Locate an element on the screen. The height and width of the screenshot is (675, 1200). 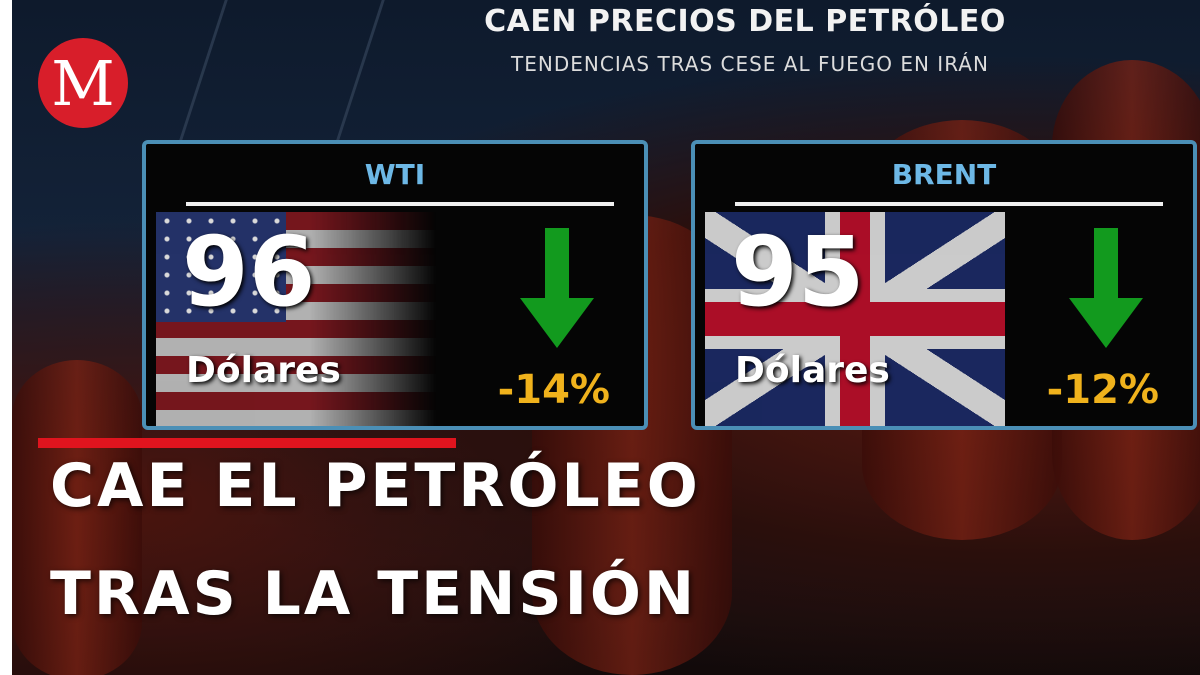
uk-flag-icon is located at coordinates (855, 319).